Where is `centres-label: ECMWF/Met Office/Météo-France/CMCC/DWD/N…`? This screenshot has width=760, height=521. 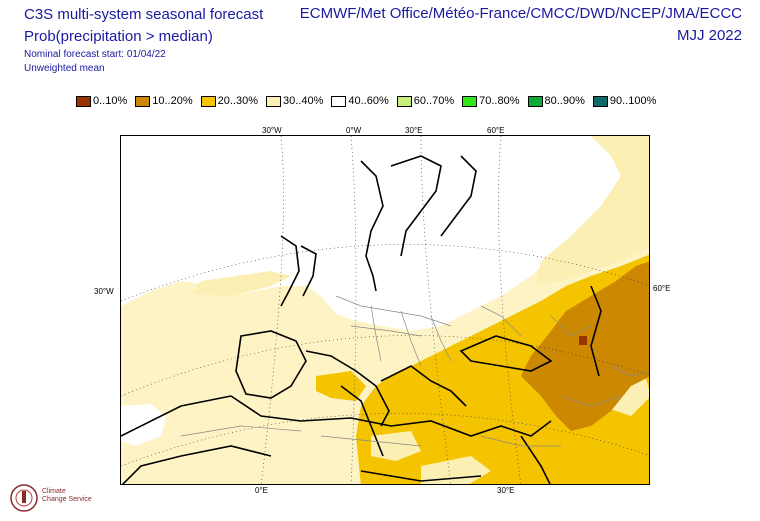 centres-label: ECMWF/Met Office/Météo-France/CMCC/DWD/N… is located at coordinates (520, 13).